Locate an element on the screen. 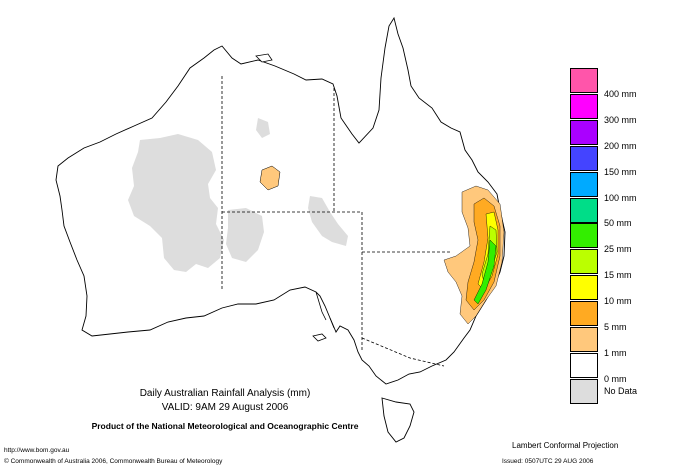 Image resolution: width=680 pixels, height=467 pixels. legend-label: 150 mm is located at coordinates (620, 171).